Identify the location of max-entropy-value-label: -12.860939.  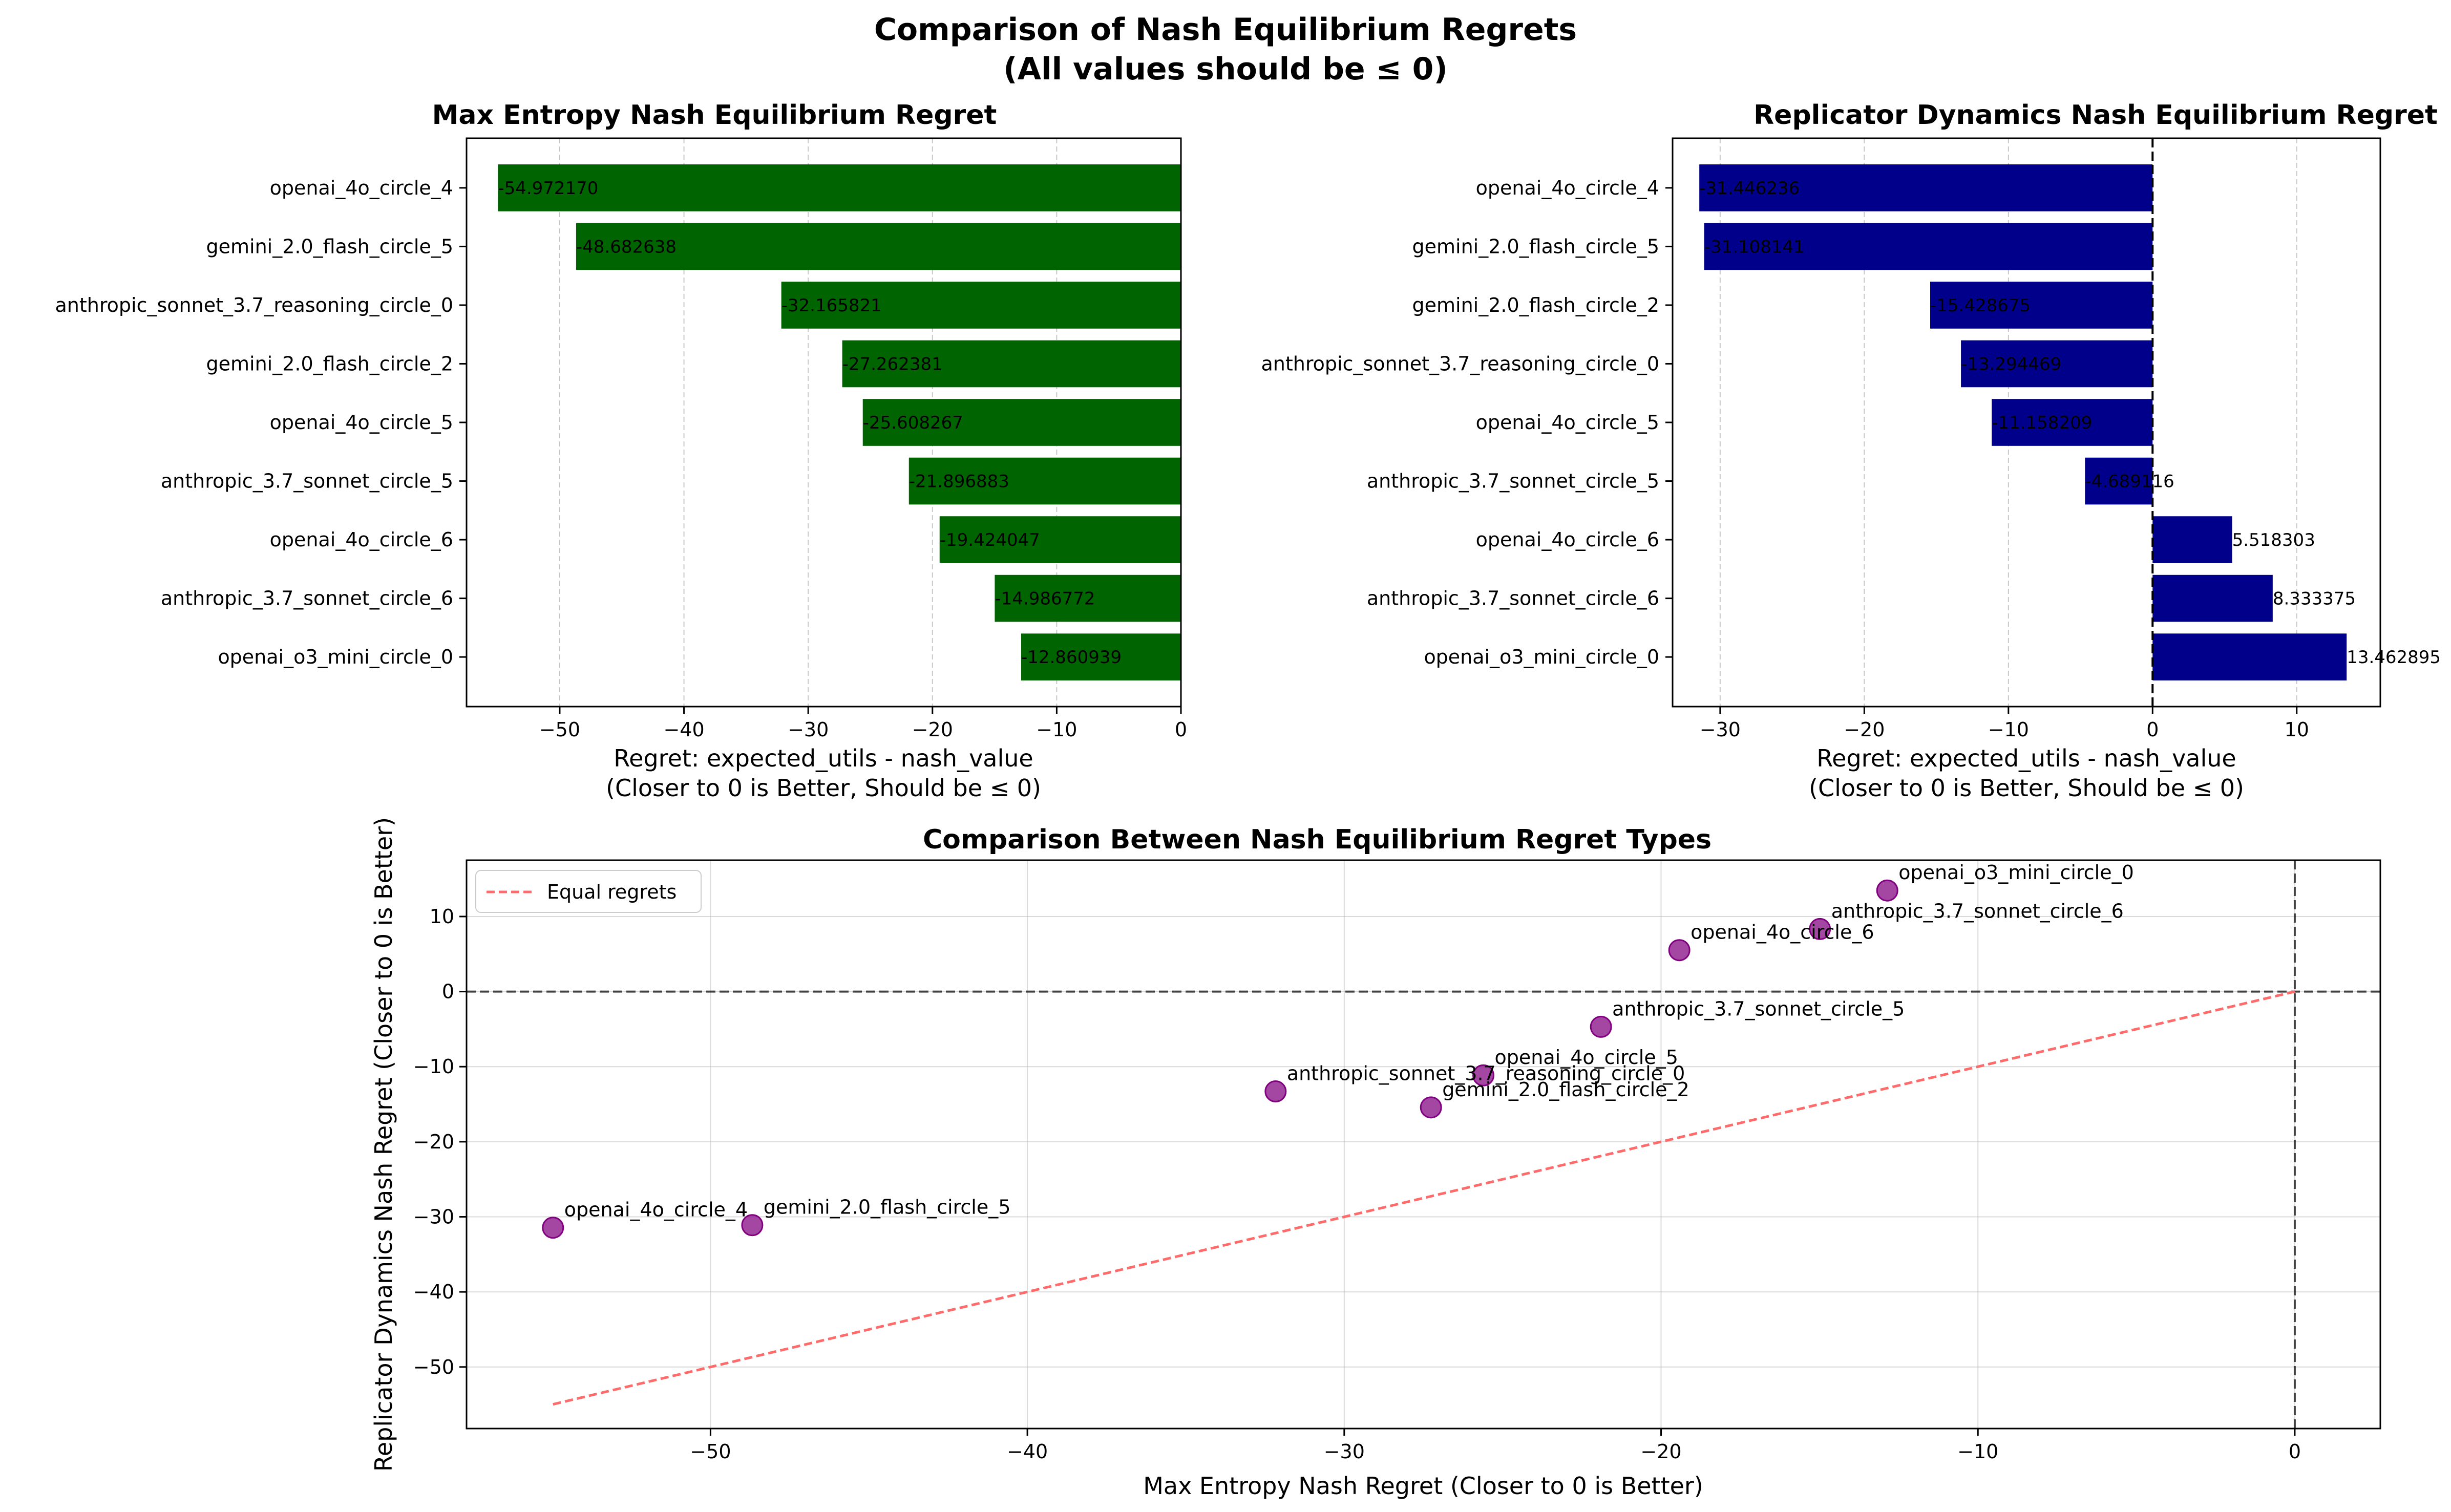
(1071, 657).